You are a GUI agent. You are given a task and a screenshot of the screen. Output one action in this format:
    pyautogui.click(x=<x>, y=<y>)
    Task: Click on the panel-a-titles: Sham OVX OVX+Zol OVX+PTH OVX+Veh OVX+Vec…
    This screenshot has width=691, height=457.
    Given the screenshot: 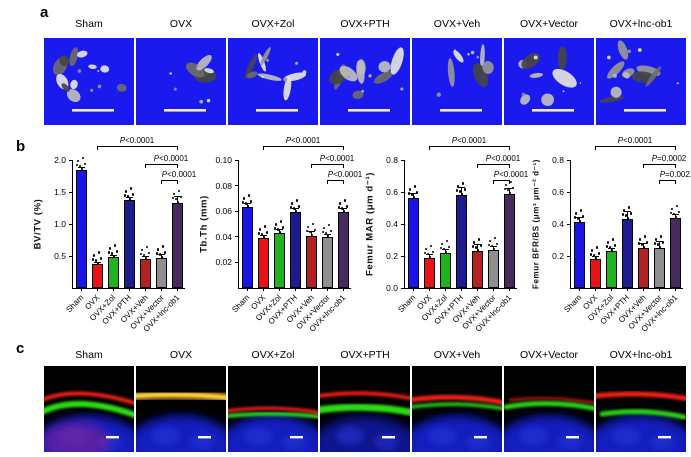 What is the action you would take?
    pyautogui.click(x=366, y=24)
    